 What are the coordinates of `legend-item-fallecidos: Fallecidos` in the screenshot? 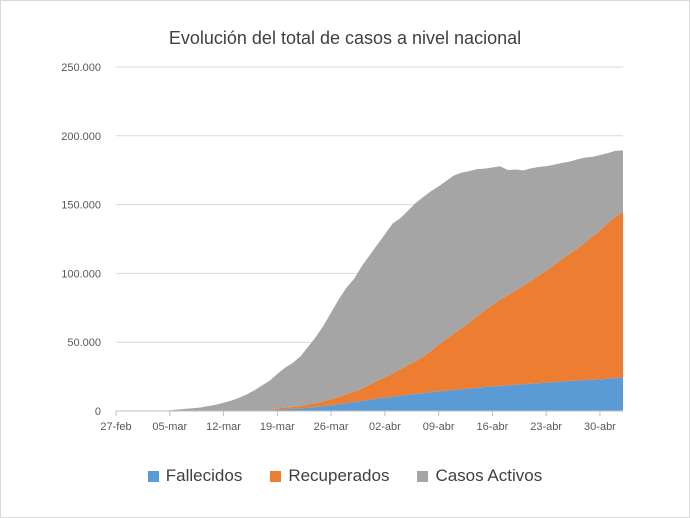 It's located at (195, 476).